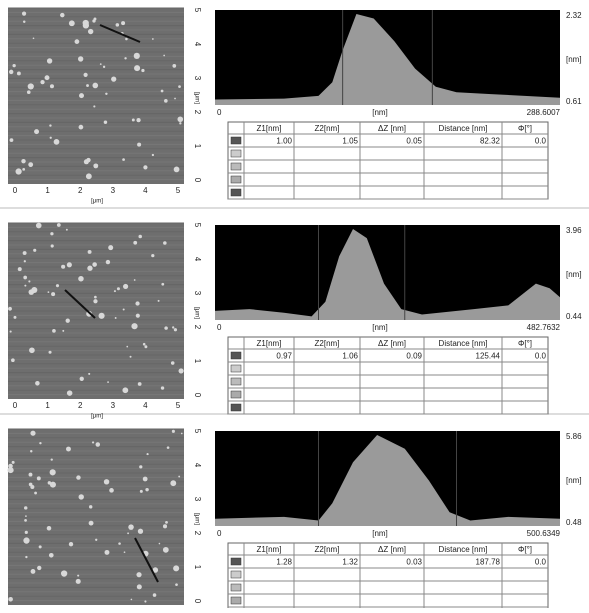 This screenshot has width=589, height=613. What do you see at coordinates (197, 327) in the screenshot?
I see `y-tick-label: 2` at bounding box center [197, 327].